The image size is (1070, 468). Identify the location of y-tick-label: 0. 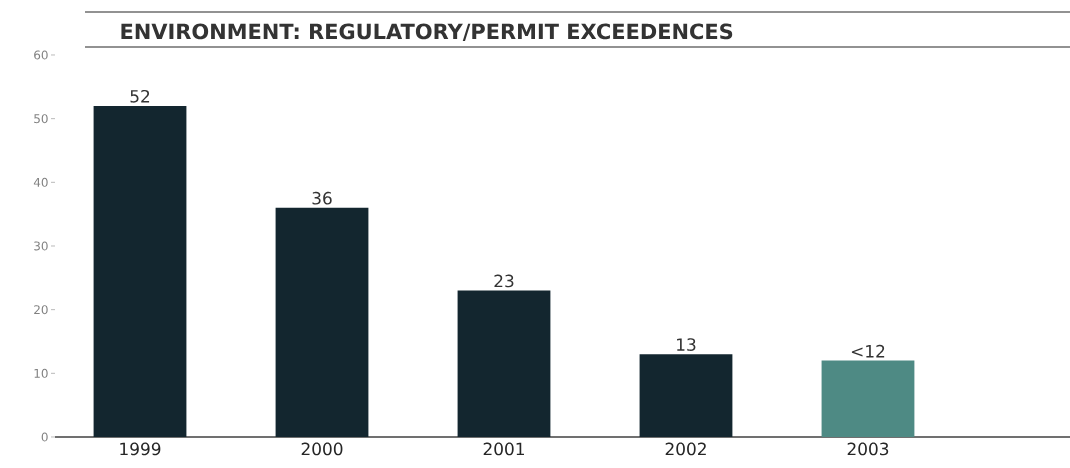
(44, 437).